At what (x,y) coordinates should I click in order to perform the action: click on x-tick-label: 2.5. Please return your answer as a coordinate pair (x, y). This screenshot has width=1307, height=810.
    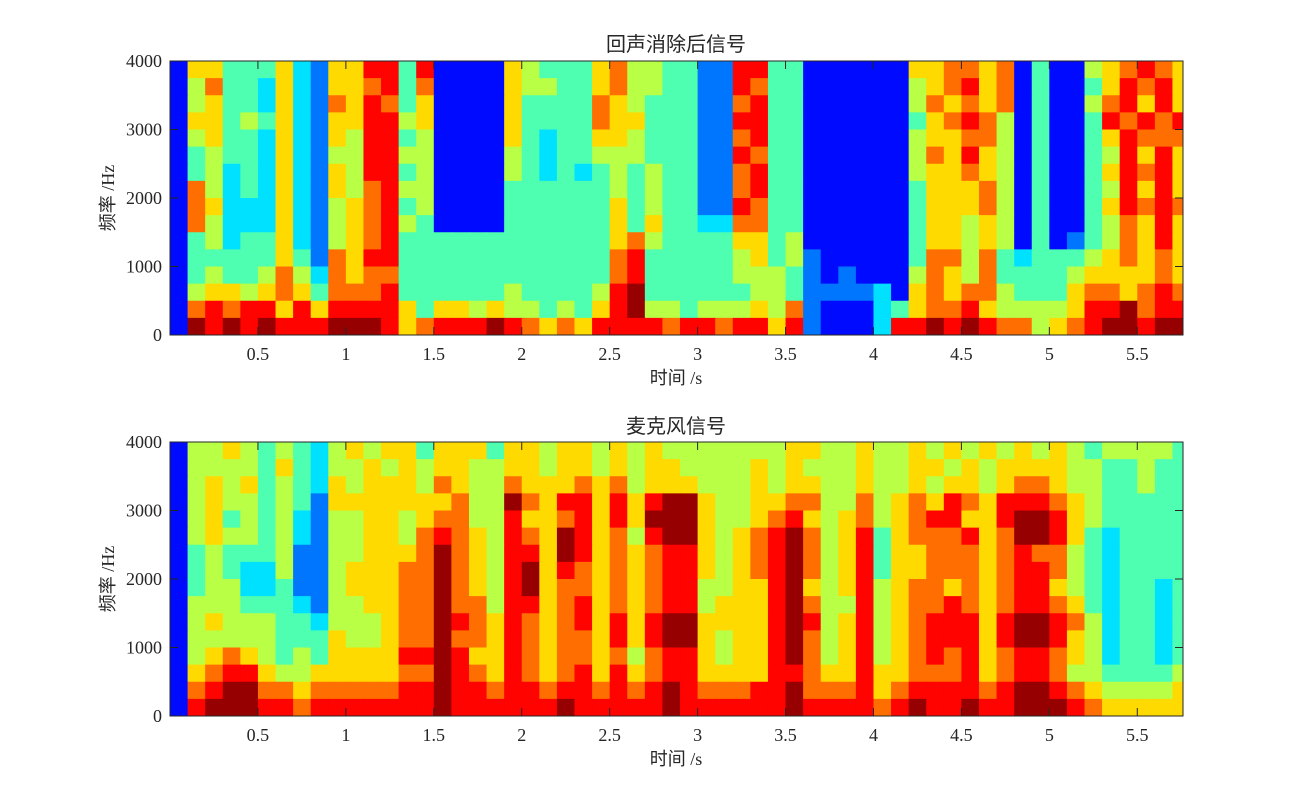
    Looking at the image, I should click on (609, 735).